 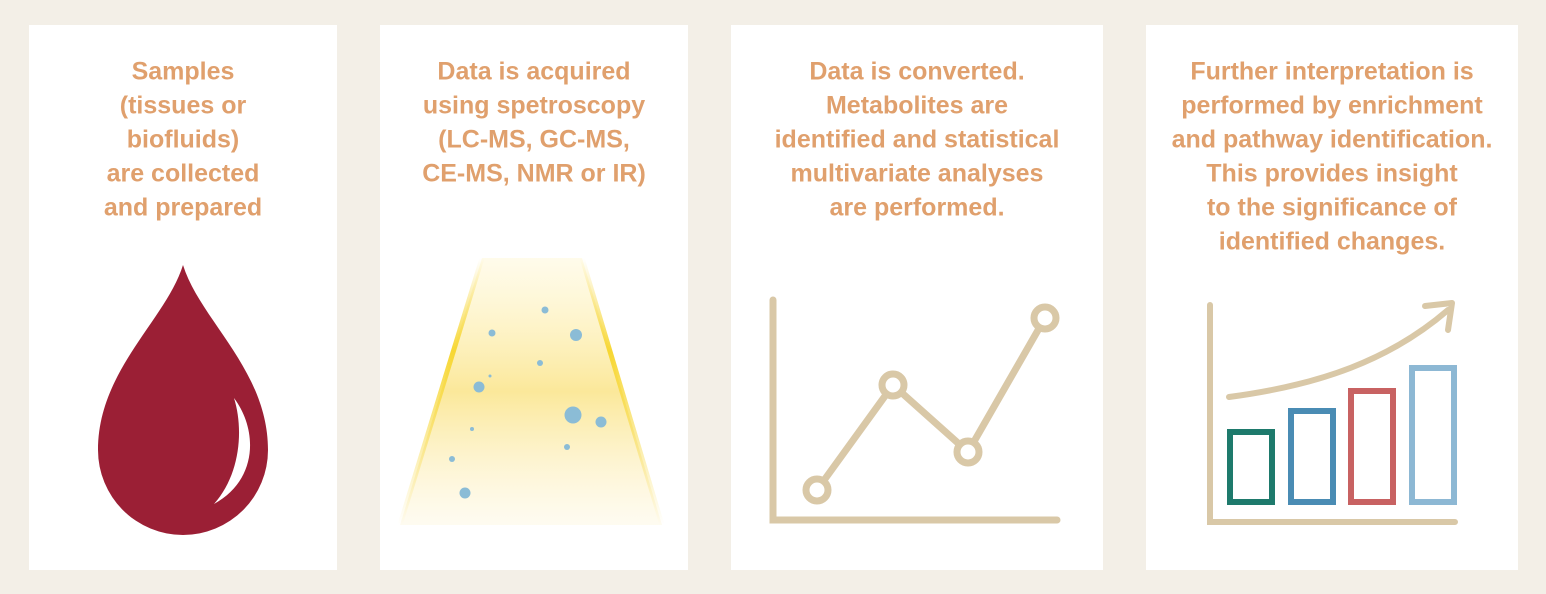 I want to click on bar-graph, so click(x=1332, y=412).